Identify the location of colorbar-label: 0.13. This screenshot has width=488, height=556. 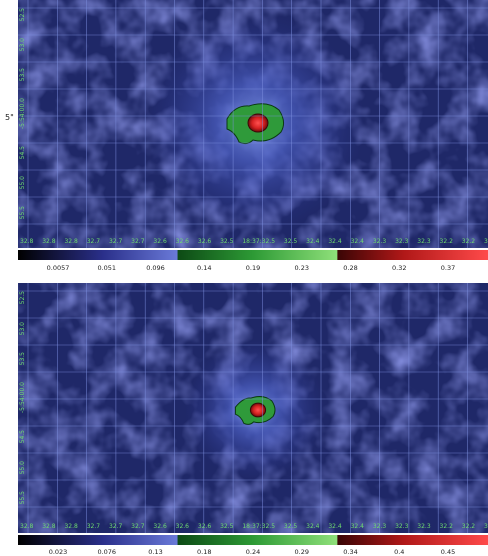
(155, 552).